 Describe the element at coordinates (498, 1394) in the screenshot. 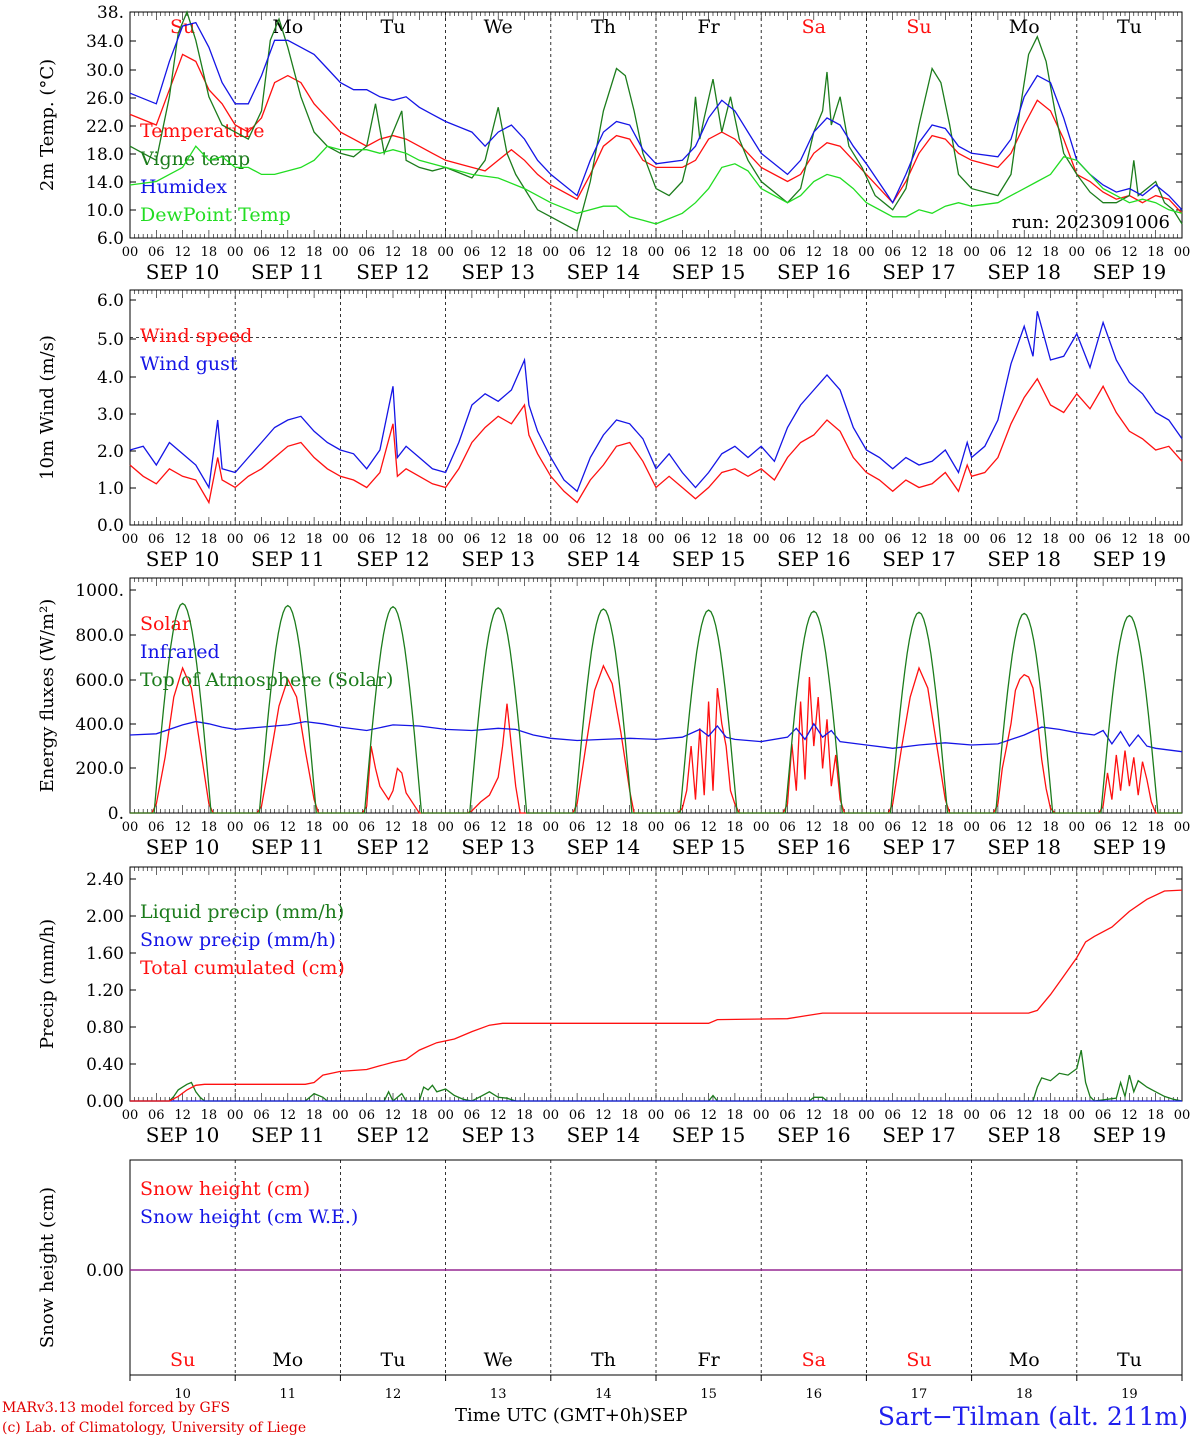

I see `day-number-label: 13` at that location.